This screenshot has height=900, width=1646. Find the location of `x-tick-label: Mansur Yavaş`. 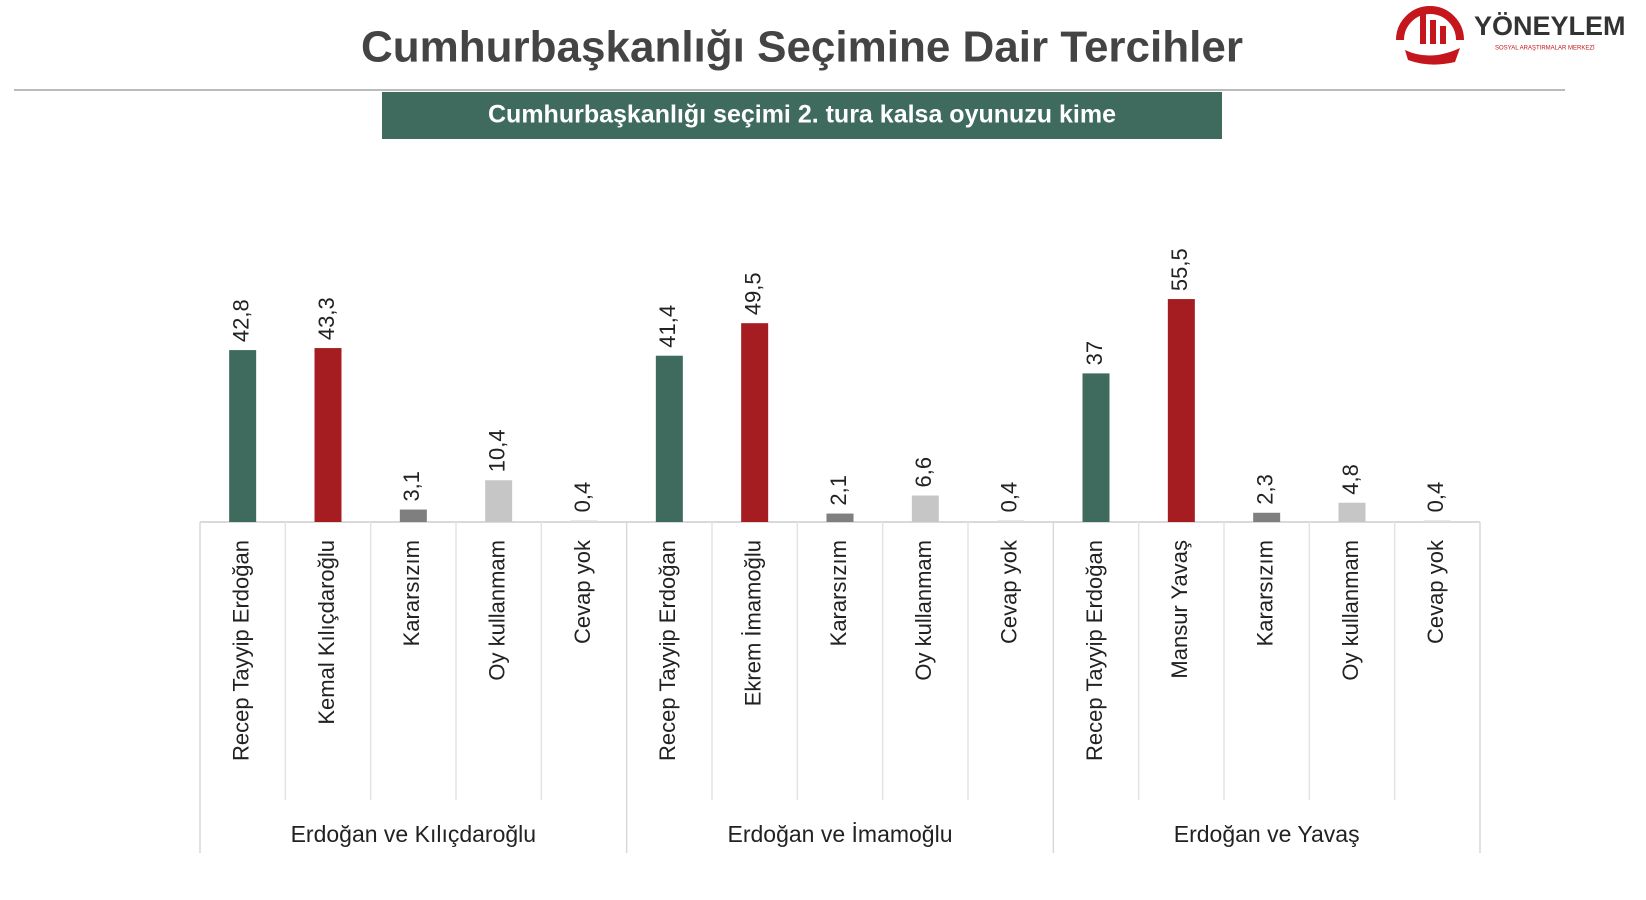

x-tick-label: Mansur Yavaş is located at coordinates (1179, 609).